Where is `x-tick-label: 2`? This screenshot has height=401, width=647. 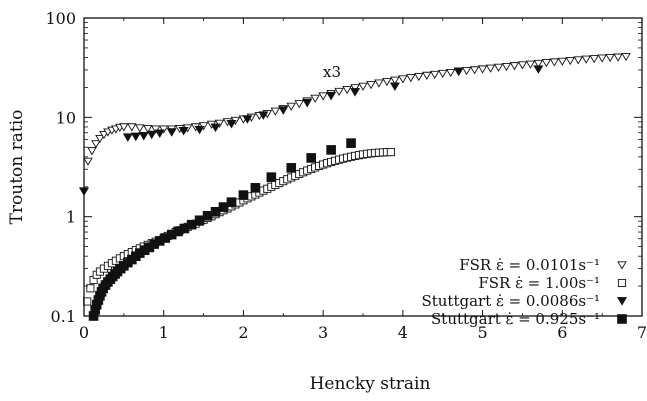 x-tick-label: 2 is located at coordinates (243, 332).